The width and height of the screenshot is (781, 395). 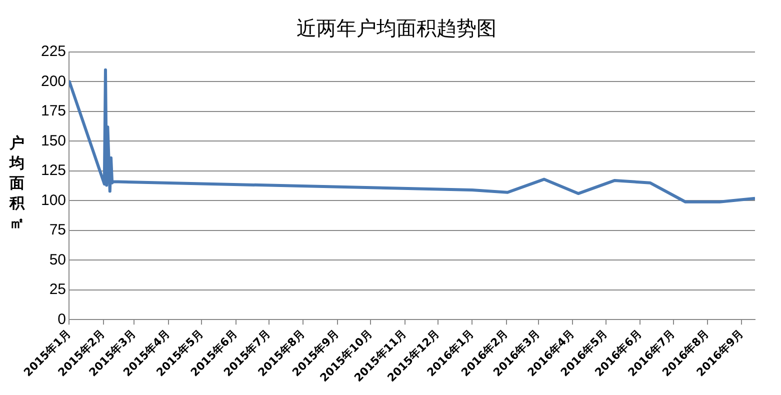 What do you see at coordinates (53, 141) in the screenshot?
I see `y-tick-label: 150` at bounding box center [53, 141].